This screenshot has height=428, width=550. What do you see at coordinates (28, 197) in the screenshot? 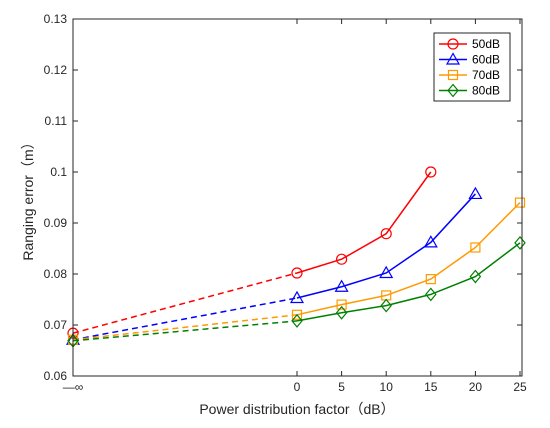
I see `y-axis-label: Ranging error（m）` at bounding box center [28, 197].